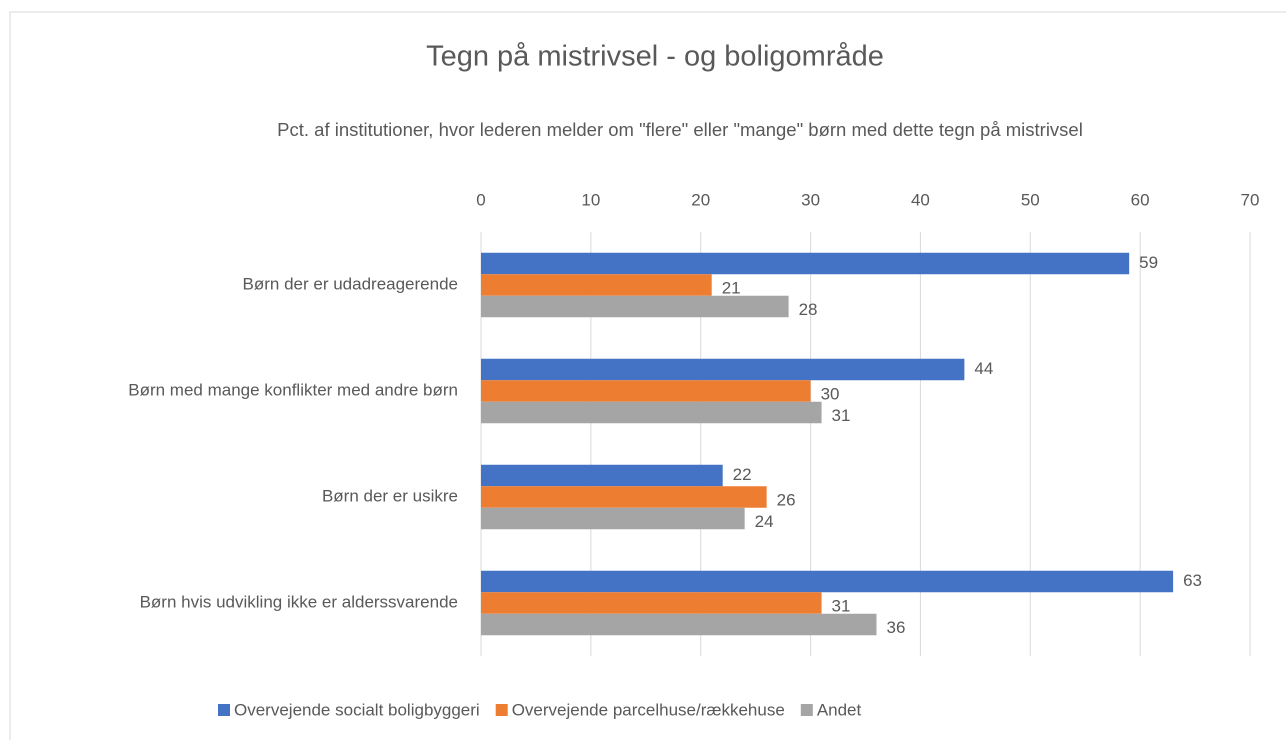 This screenshot has height=740, width=1286. Describe the element at coordinates (293, 389) in the screenshot. I see `y-tick-label: Børn med mange konflikter med andre børn` at that location.